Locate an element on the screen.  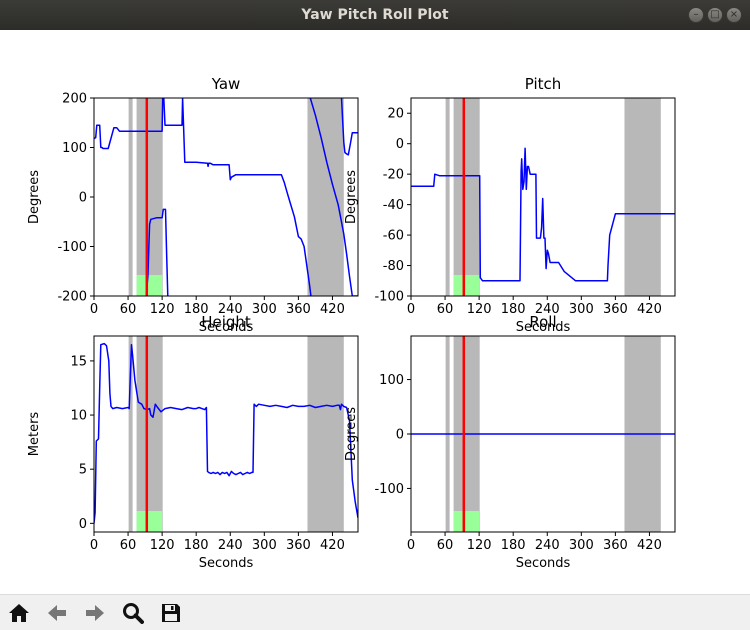
pitch-highlight-span is located at coordinates (466, 285).